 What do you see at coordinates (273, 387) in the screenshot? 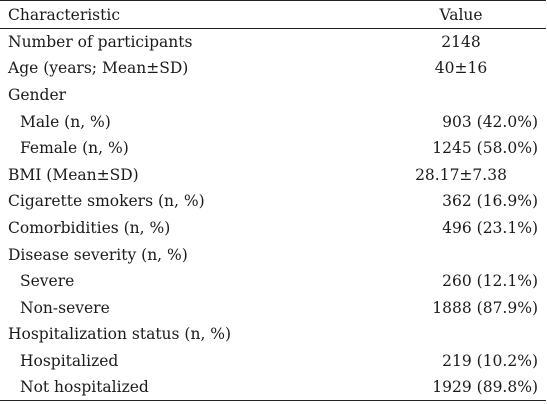
I see `table-row: Not hospitalized 1929 (89.8%)` at bounding box center [273, 387].